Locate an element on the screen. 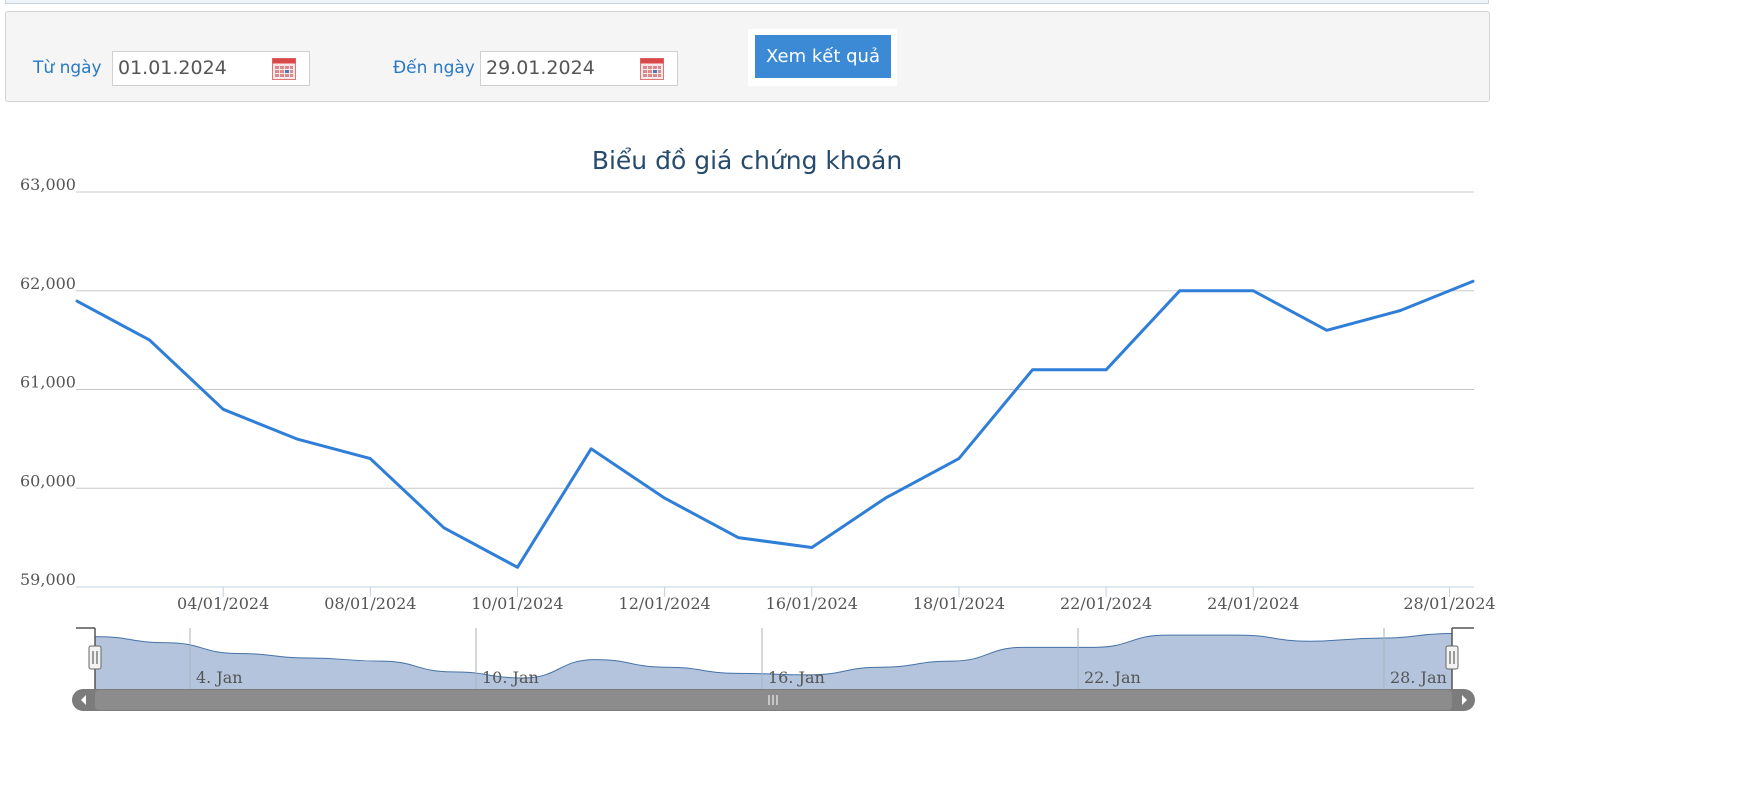  navigator-line is located at coordinates (773, 656).